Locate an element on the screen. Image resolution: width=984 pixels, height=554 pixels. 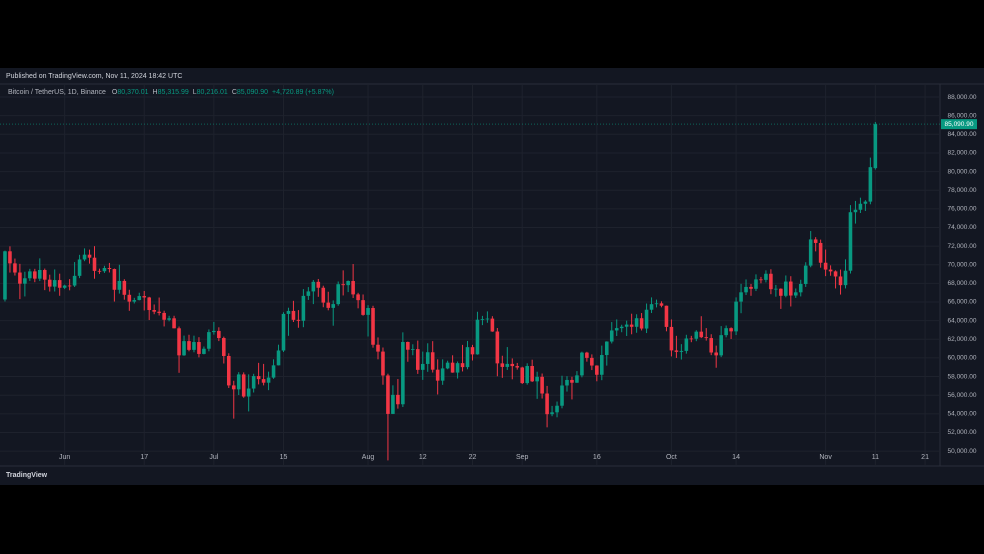
brand: TradingView is located at coordinates (27, 475).